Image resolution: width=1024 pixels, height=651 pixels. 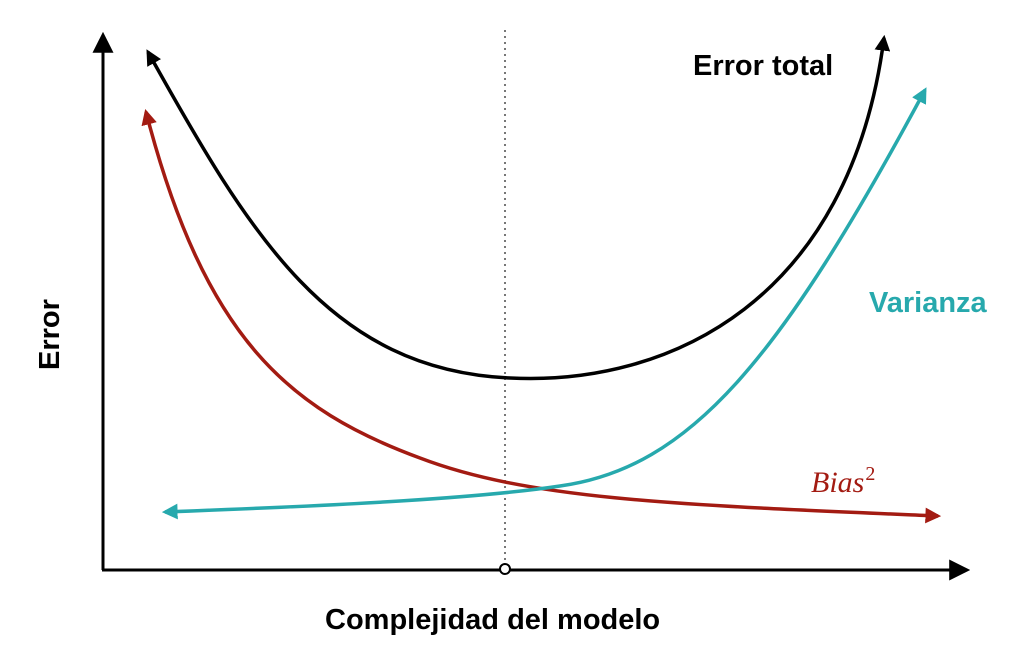 I want to click on bias-exponent: 2, so click(x=870, y=474).